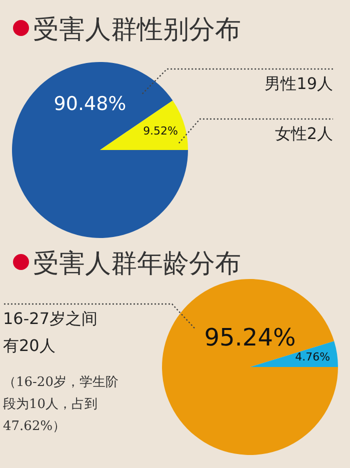 This screenshot has height=468, width=350. Describe the element at coordinates (90, 104) in the screenshot. I see `data-label: 90.48%` at that location.